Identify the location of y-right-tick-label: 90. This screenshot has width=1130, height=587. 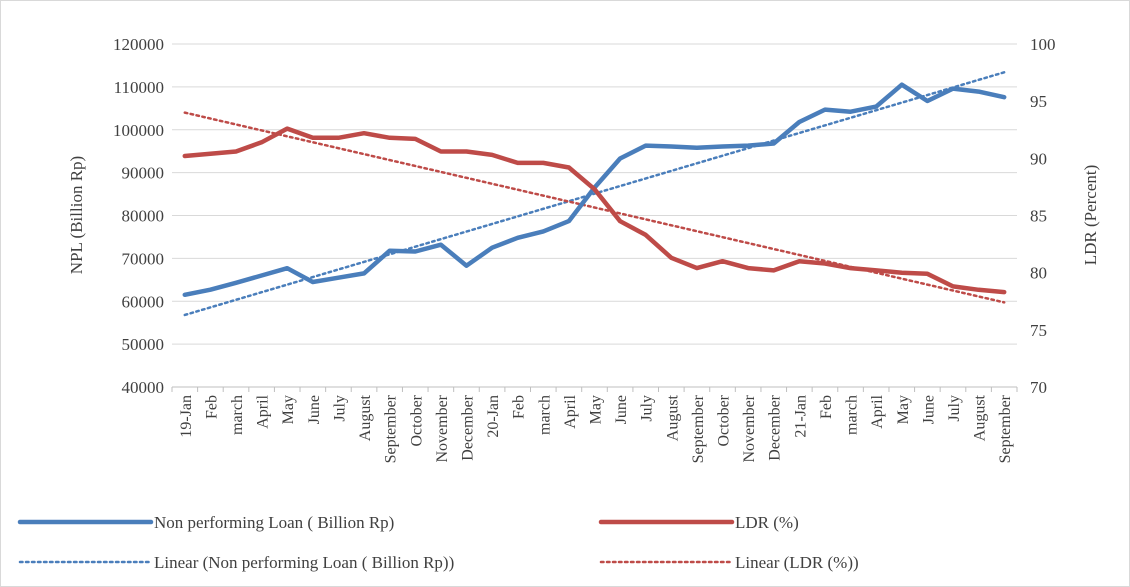
(1038, 158).